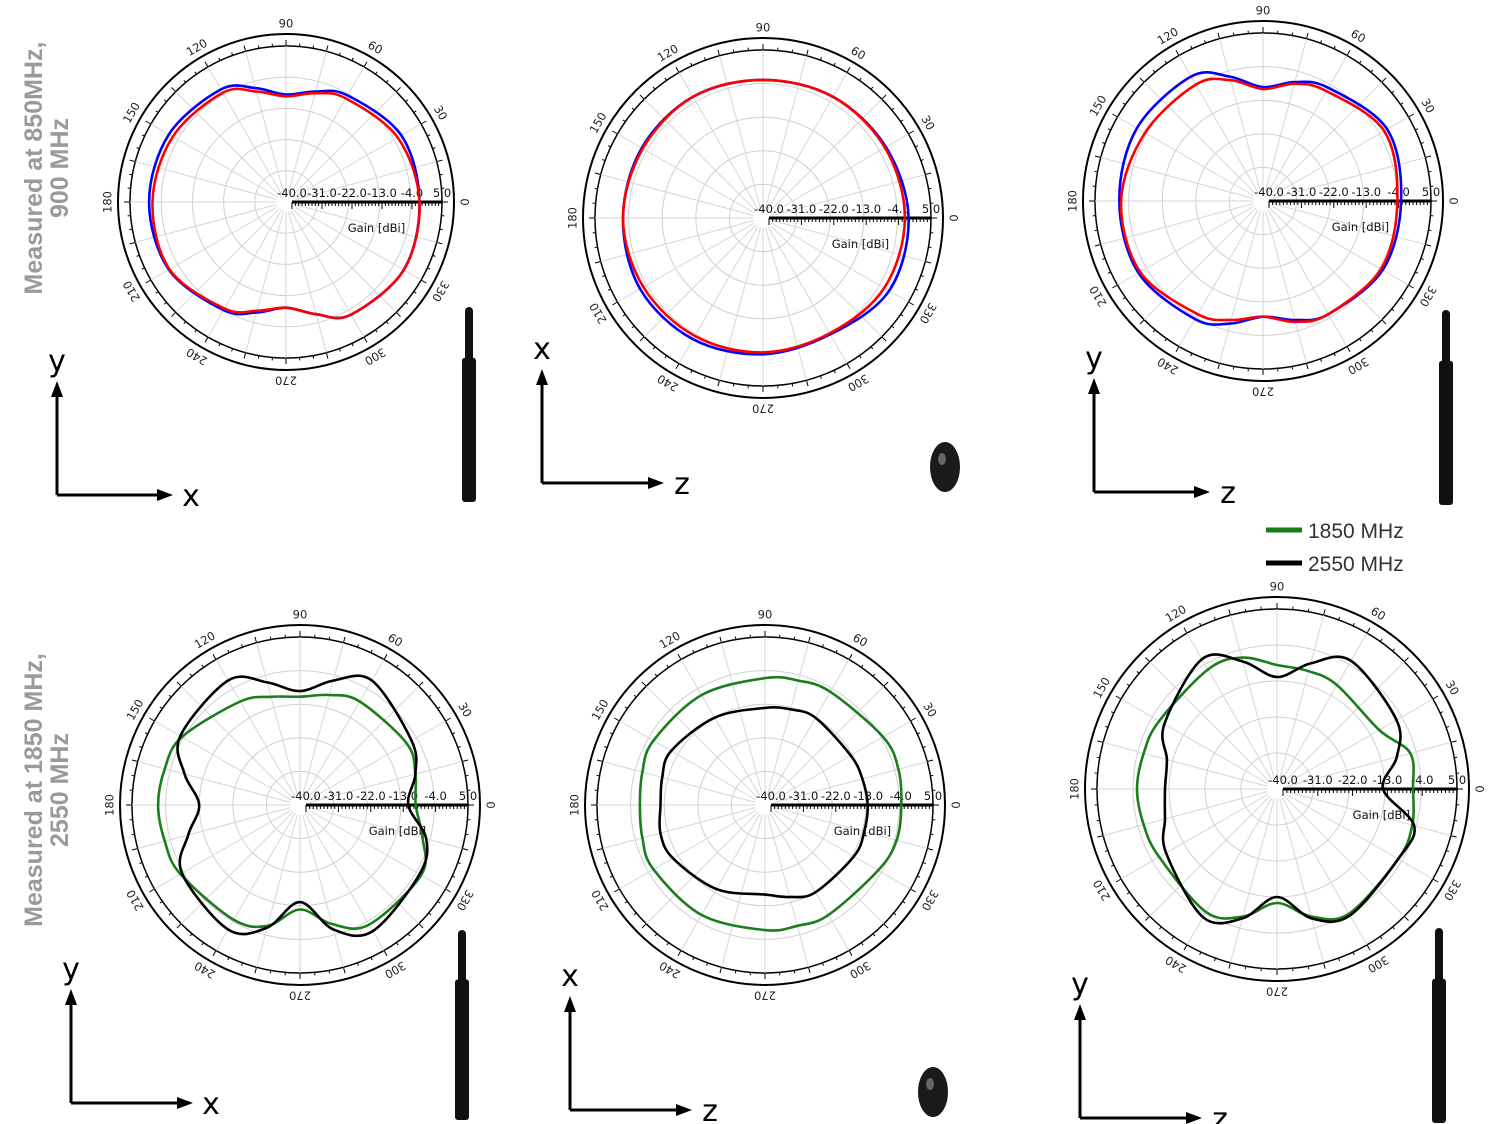 This screenshot has width=1499, height=1124. I want to click on radial-tick-label: -13.0, so click(1366, 192).